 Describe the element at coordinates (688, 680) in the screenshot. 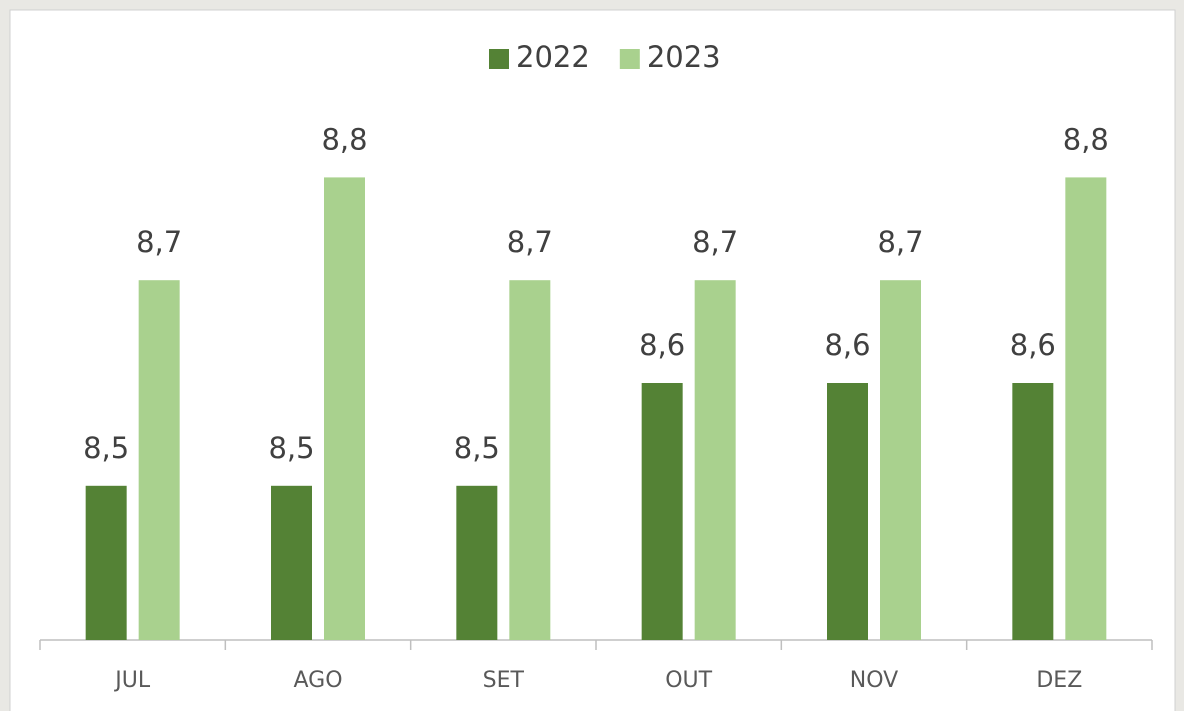

I see `x-tick-label: OUT` at that location.